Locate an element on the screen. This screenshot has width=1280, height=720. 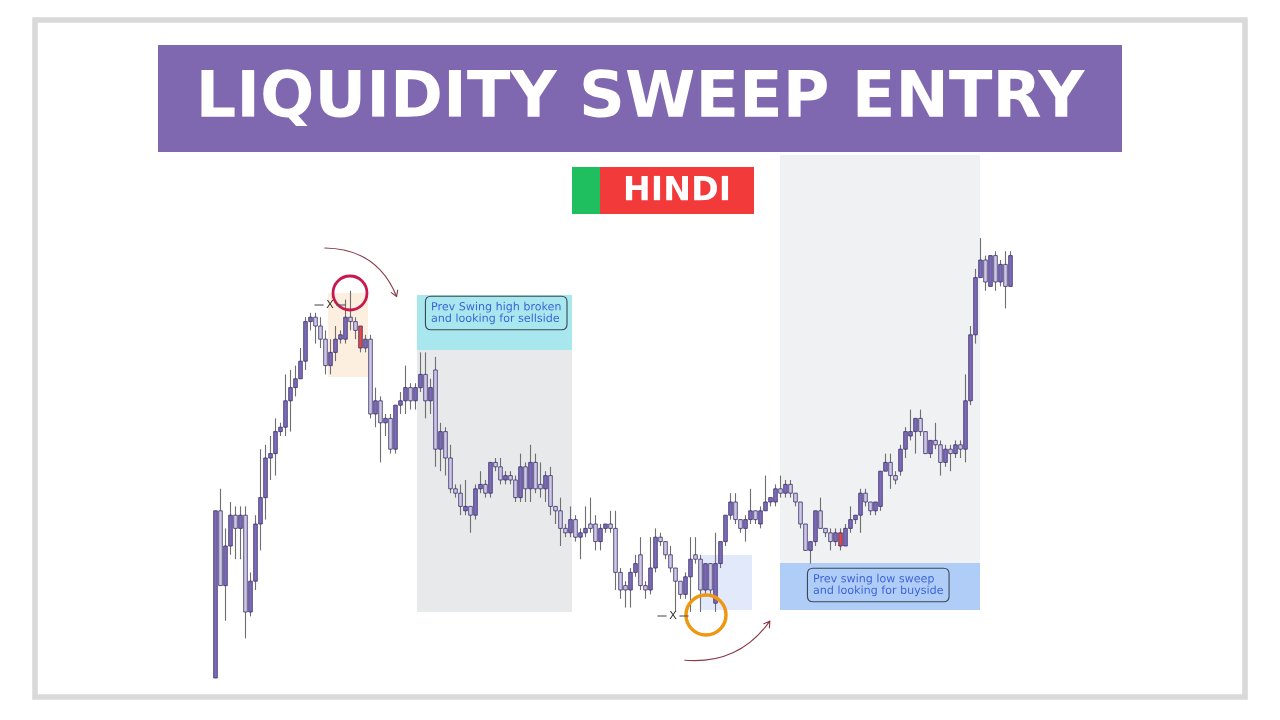
annotation: Prev Swing high broken and looking for sellside is located at coordinates (496, 313).